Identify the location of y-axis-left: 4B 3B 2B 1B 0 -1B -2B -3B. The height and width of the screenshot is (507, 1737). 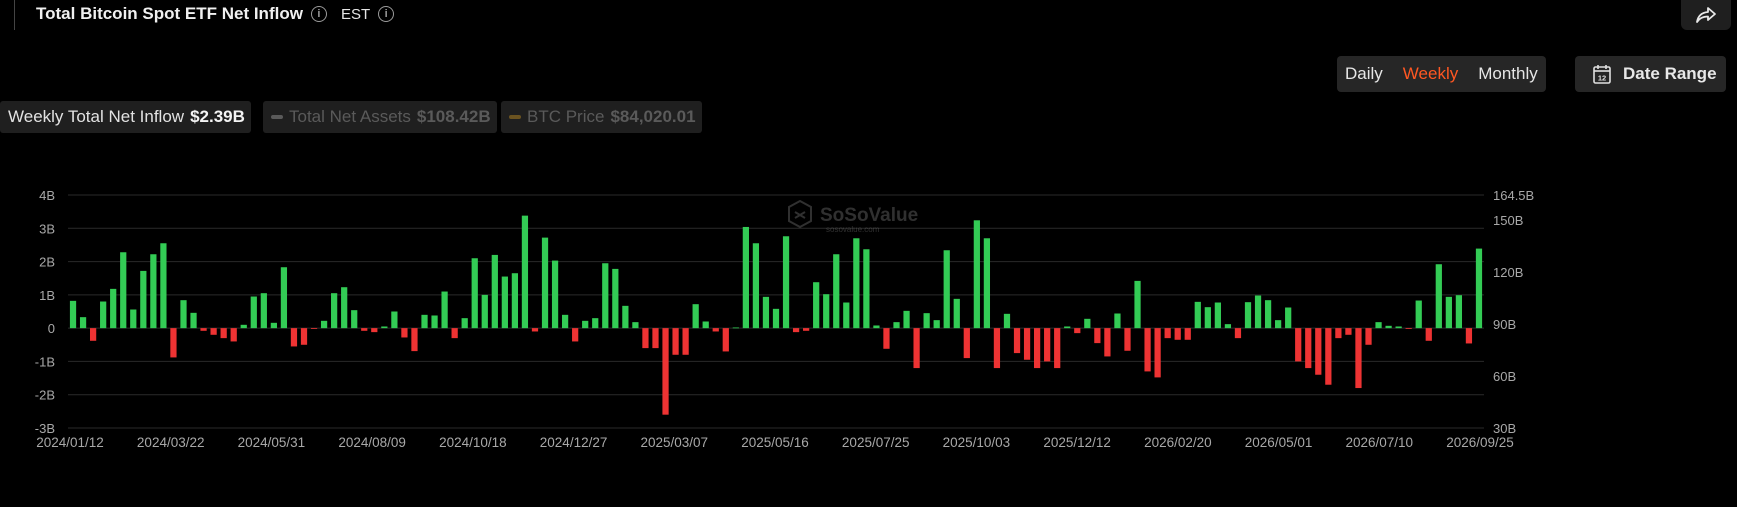
(45, 313).